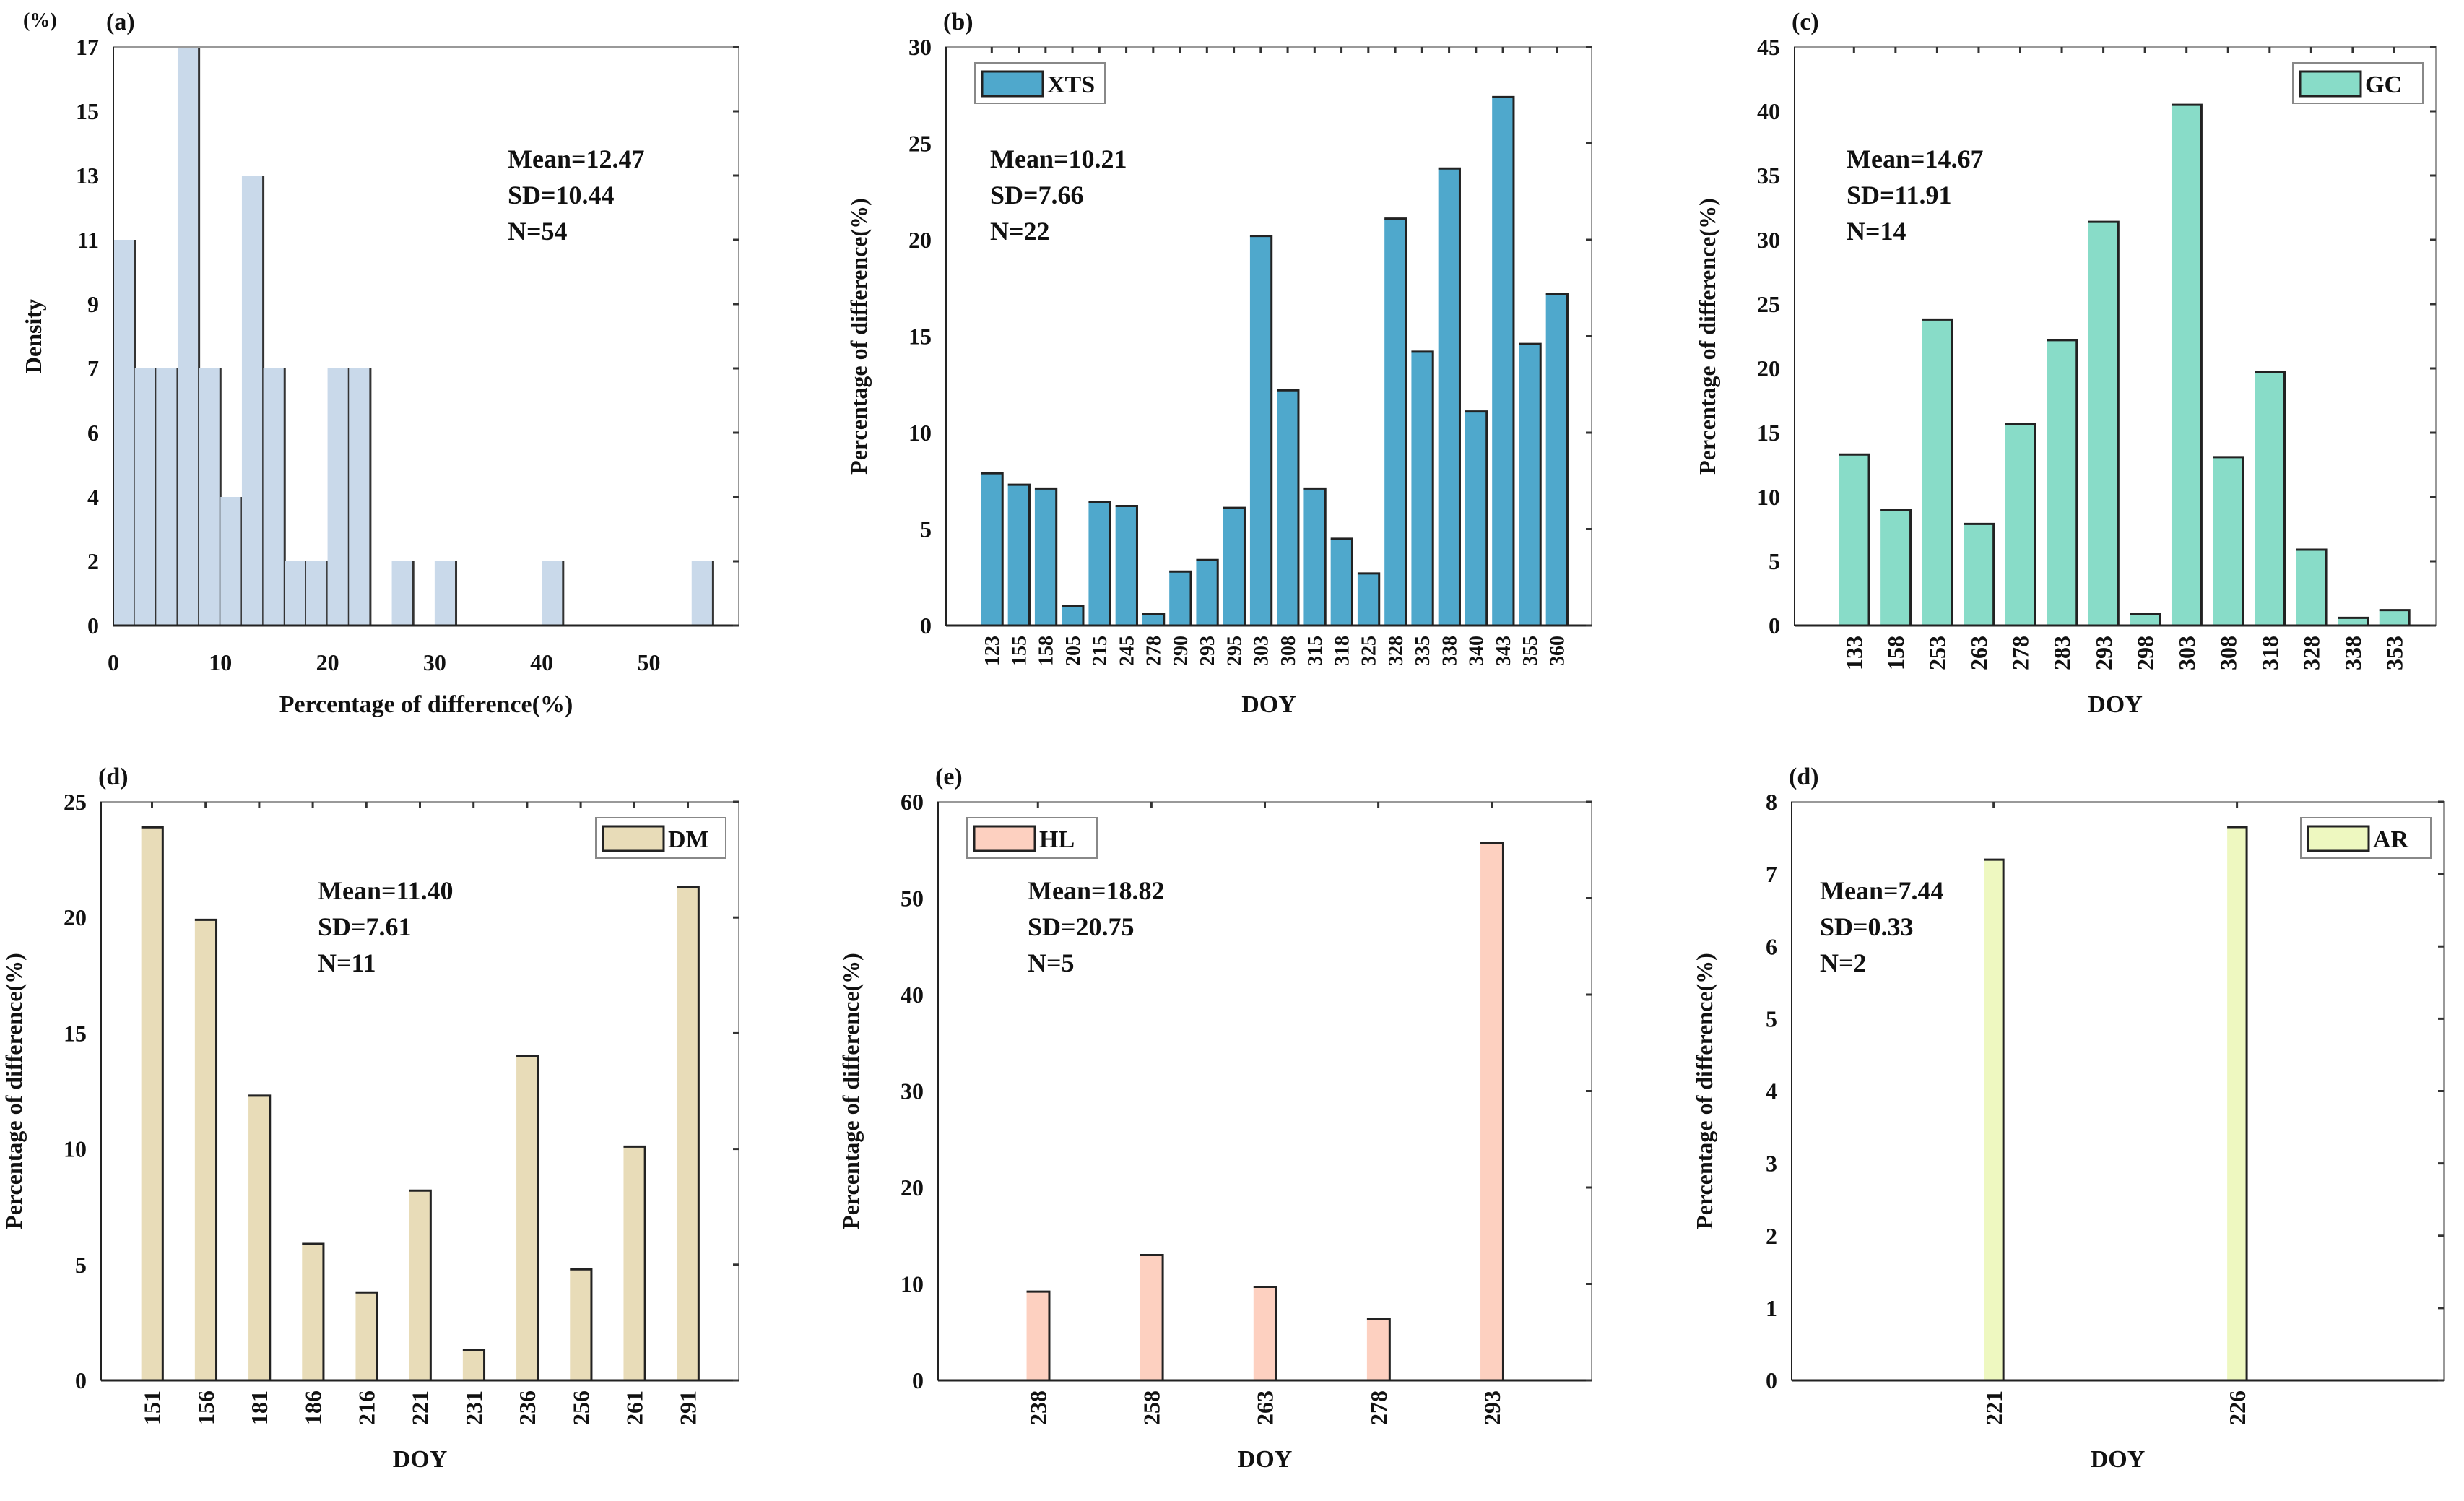 Image resolution: width=2464 pixels, height=1501 pixels. Describe the element at coordinates (1127, 651) in the screenshot. I see `x-tick-label: 245` at that location.